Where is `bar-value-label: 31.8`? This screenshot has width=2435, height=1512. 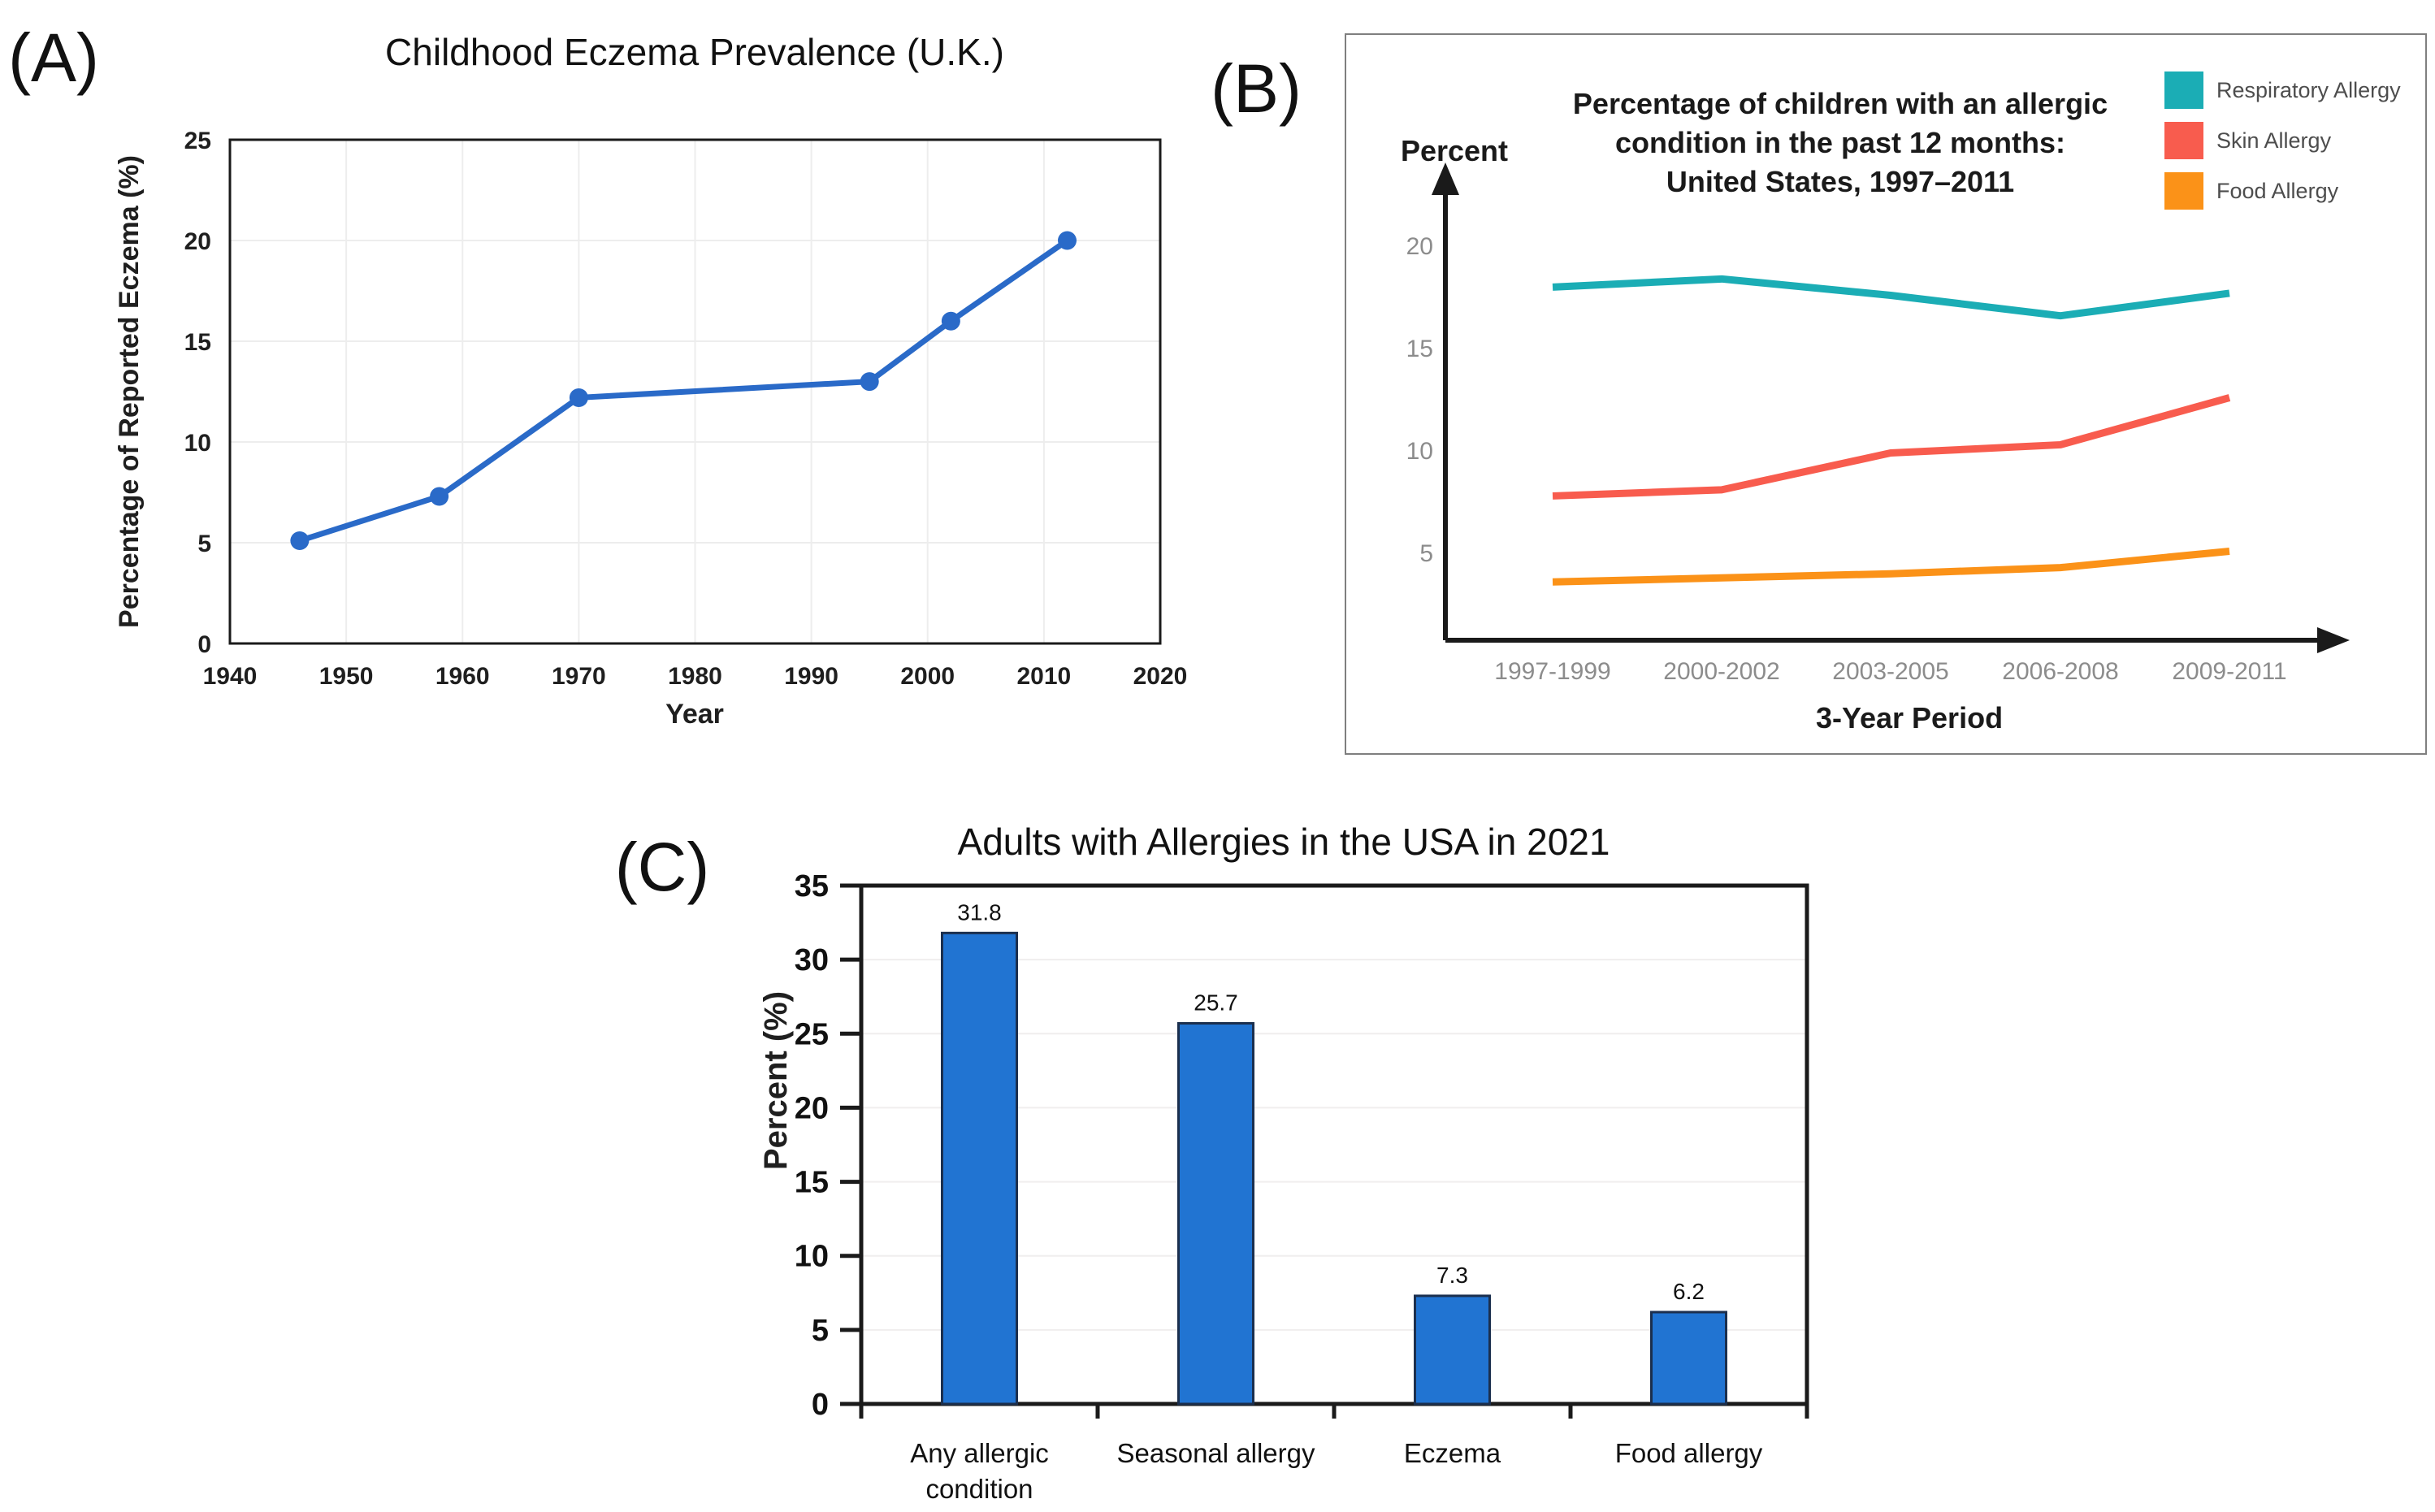
bar-value-label: 31.8 is located at coordinates (980, 912).